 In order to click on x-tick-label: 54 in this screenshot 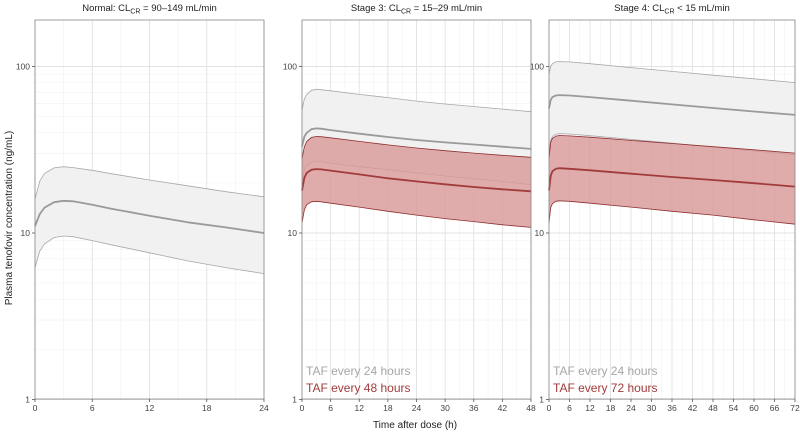, I will do `click(734, 408)`.